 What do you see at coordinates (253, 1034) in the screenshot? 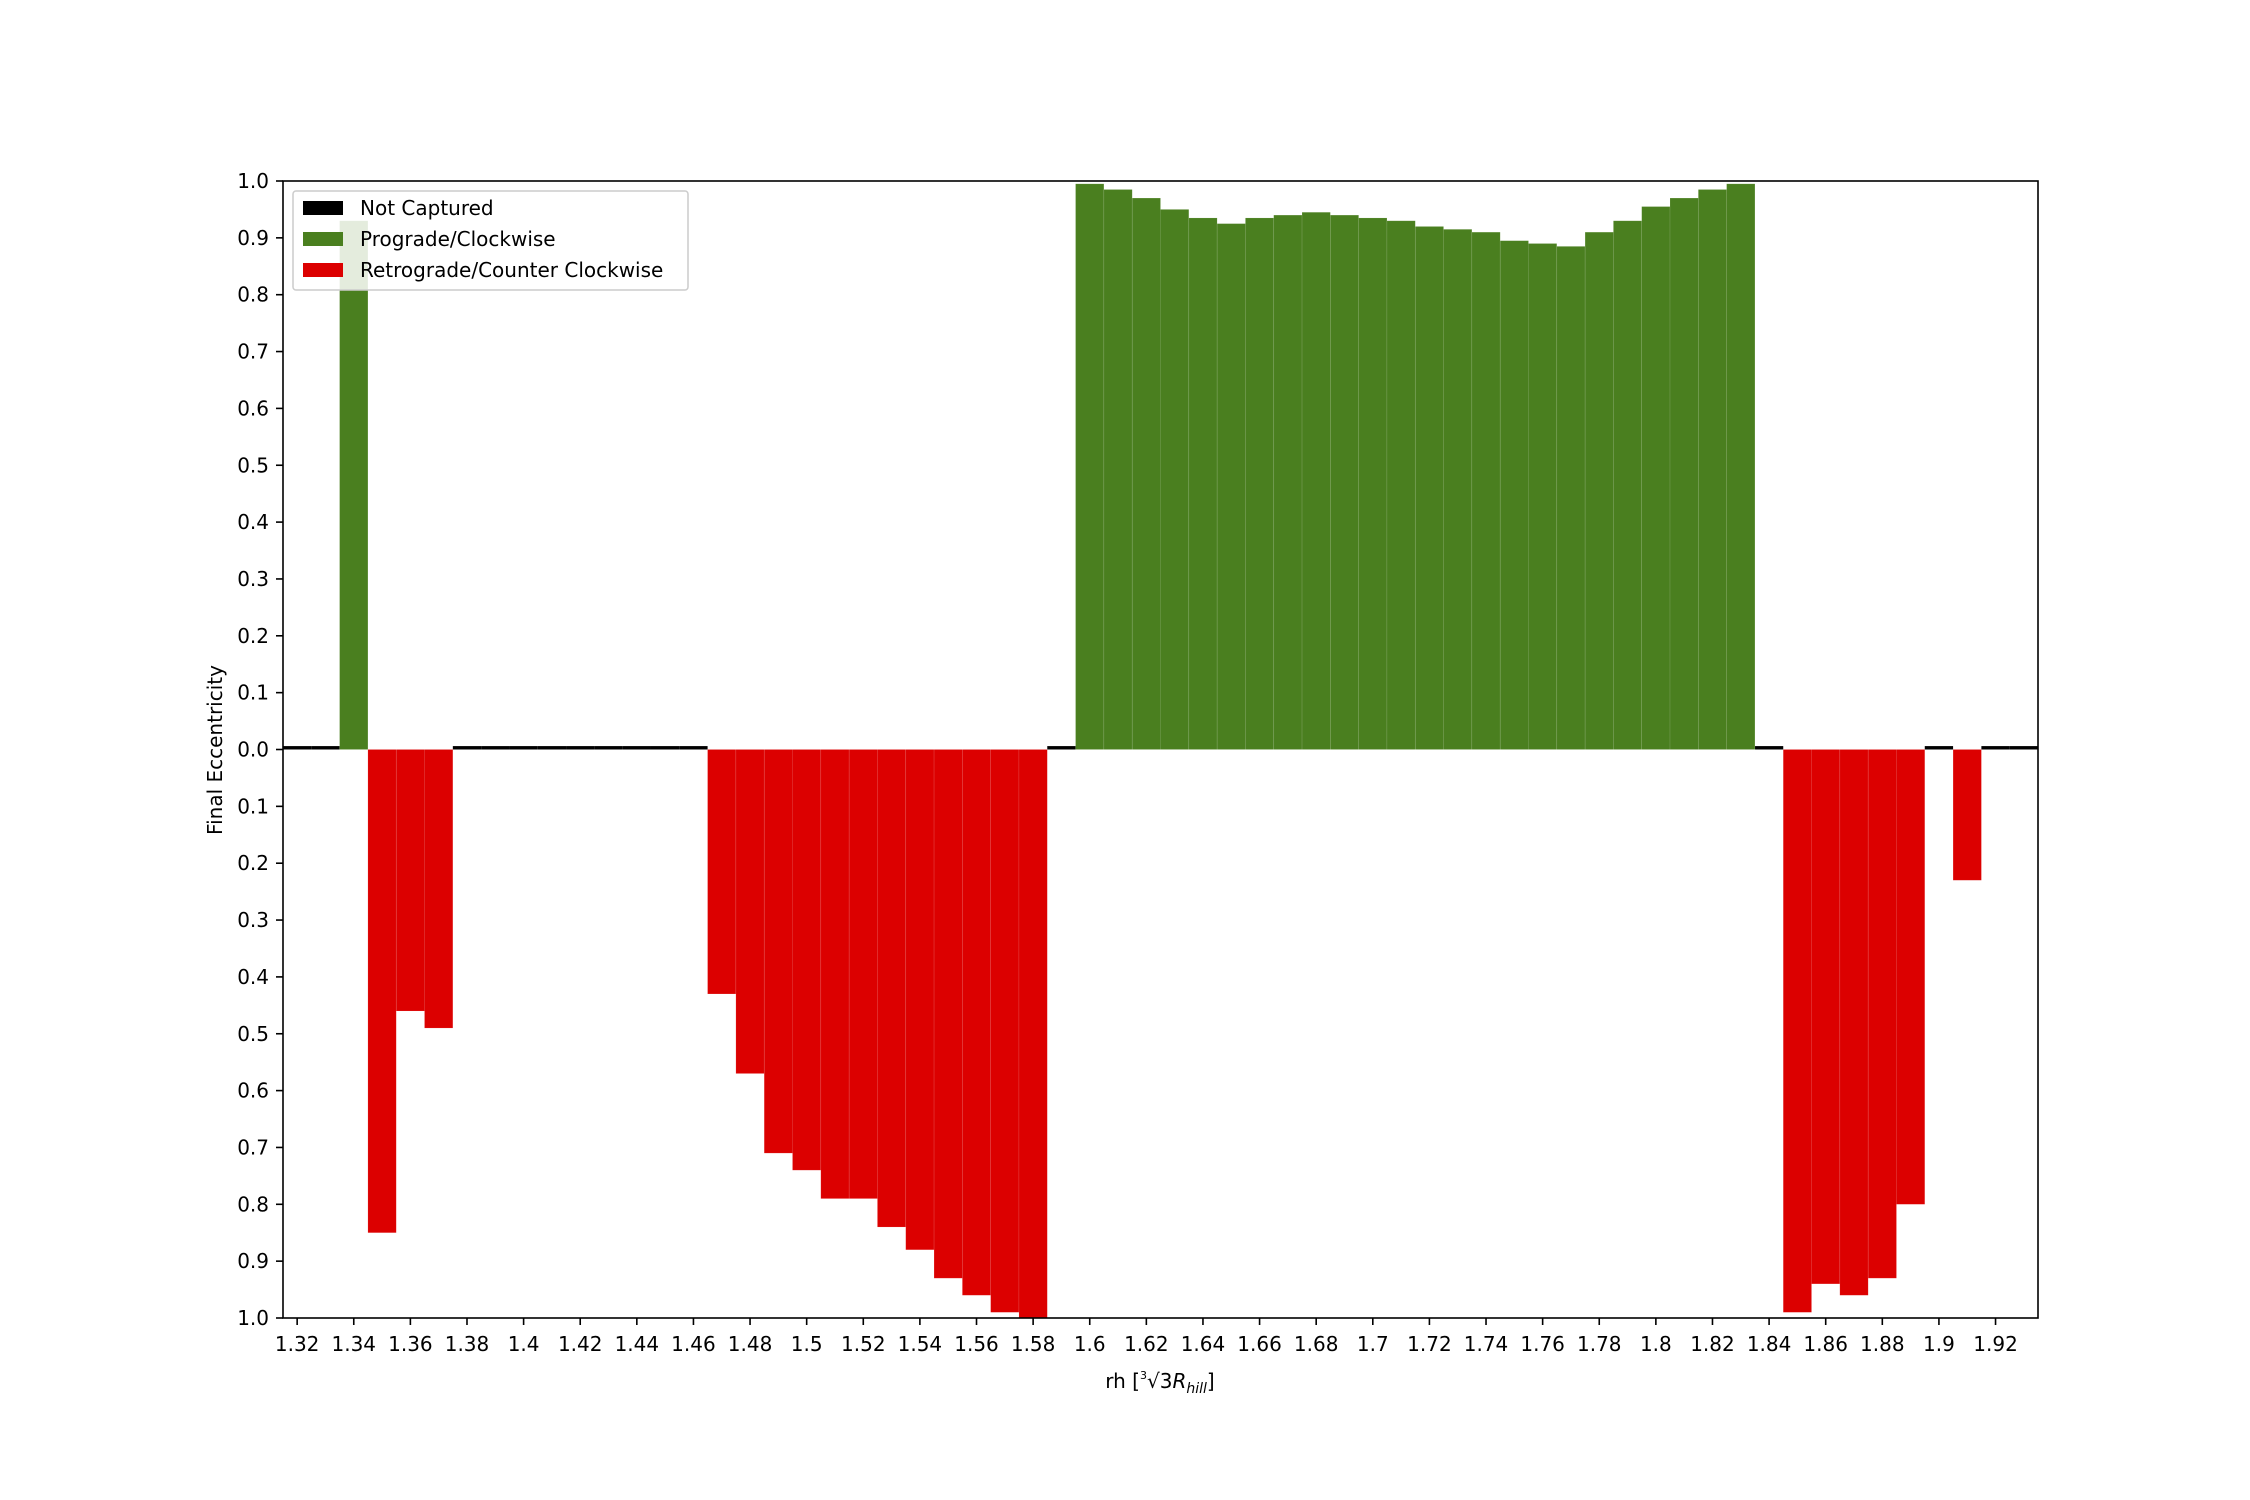
I see `y-tick-label-15: 0.5` at bounding box center [253, 1034].